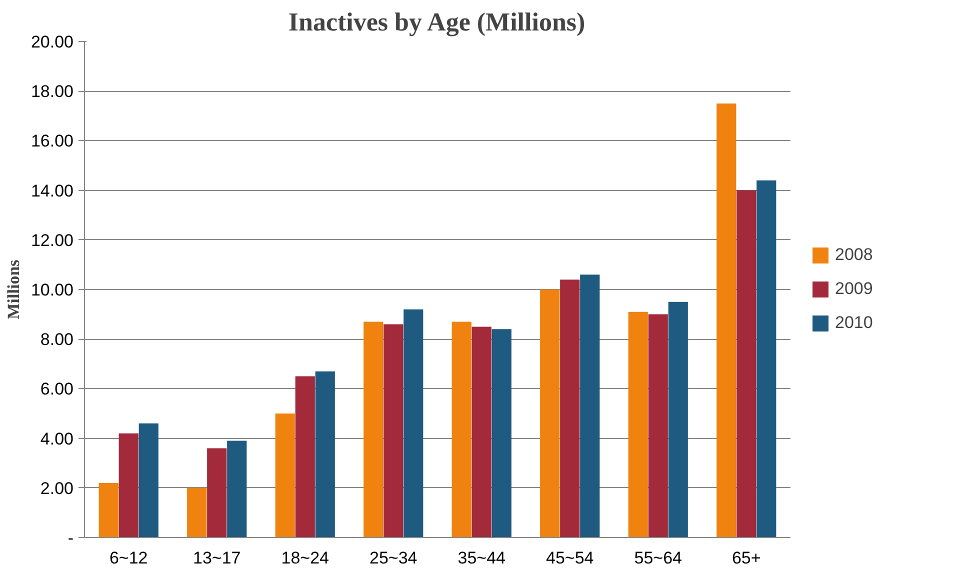  What do you see at coordinates (854, 323) in the screenshot?
I see `legend-label: 2010` at bounding box center [854, 323].